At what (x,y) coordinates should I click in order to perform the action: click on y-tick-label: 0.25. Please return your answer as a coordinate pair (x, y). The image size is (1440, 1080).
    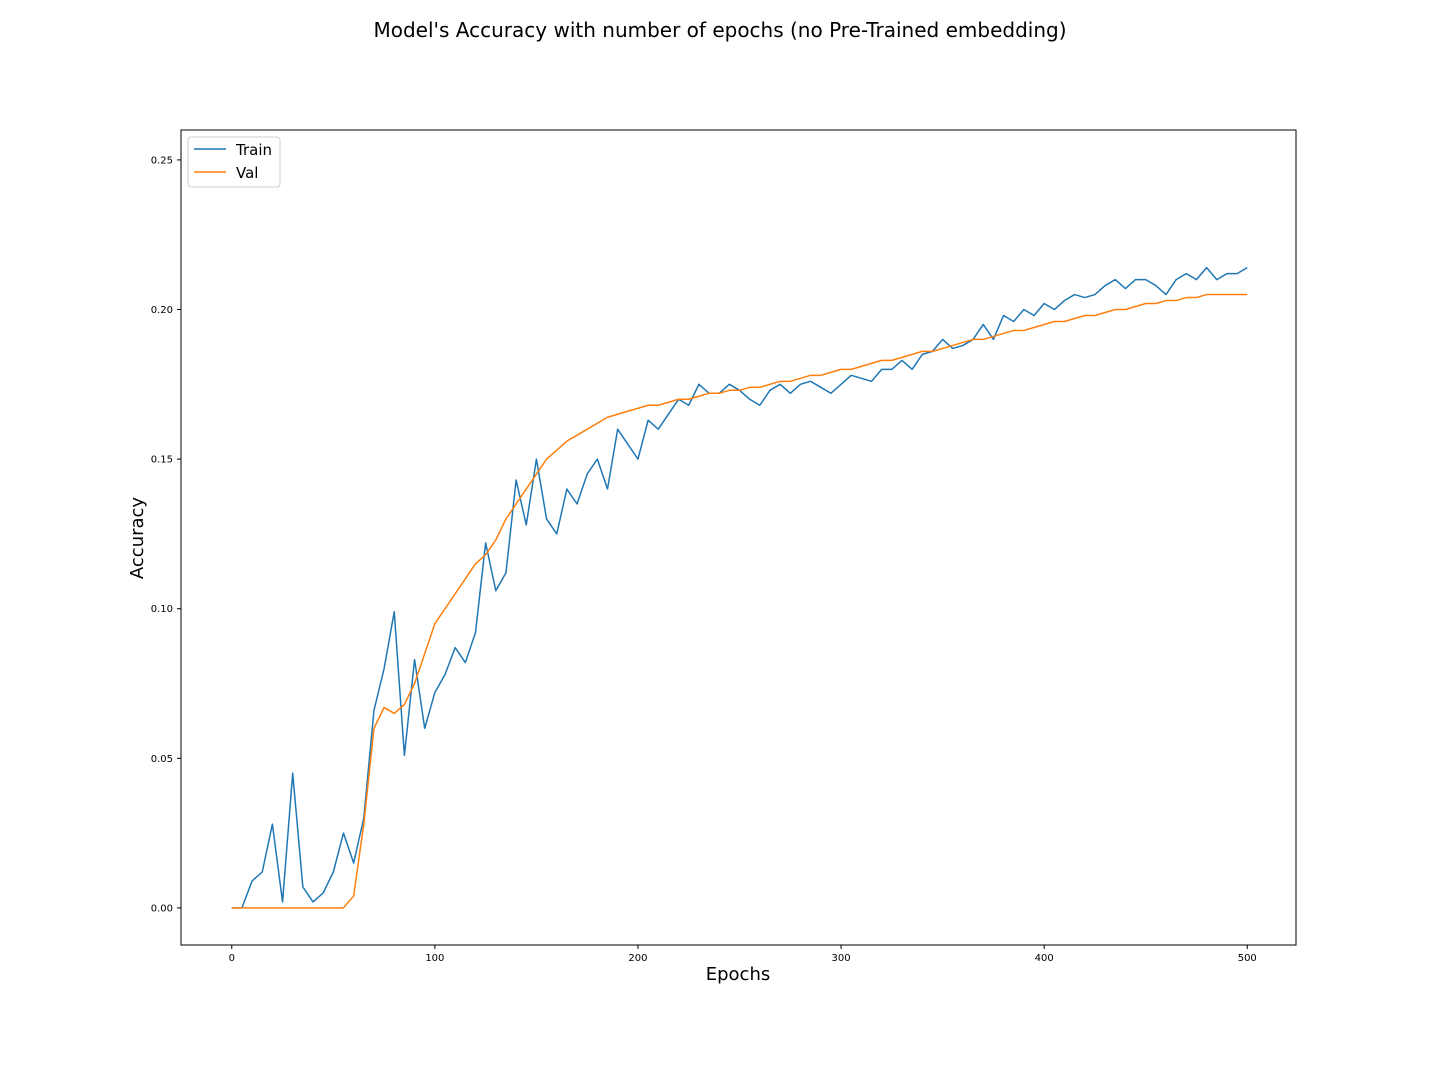
    Looking at the image, I should click on (162, 160).